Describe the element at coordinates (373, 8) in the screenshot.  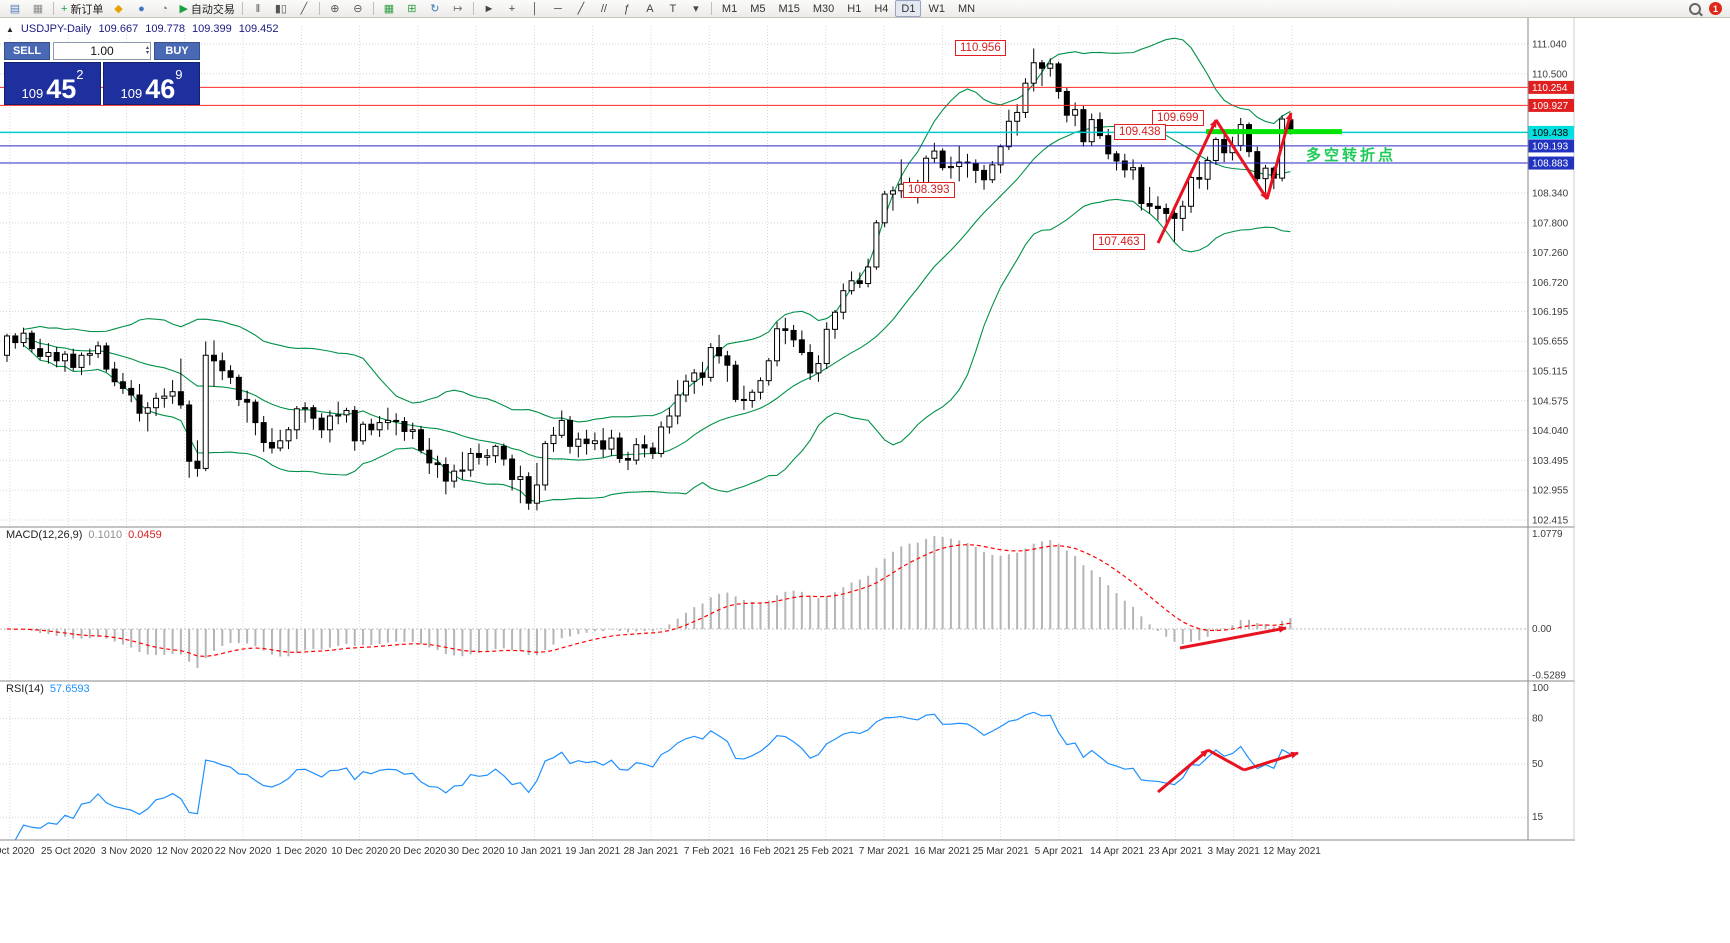
I see `toolbar-separator` at that location.